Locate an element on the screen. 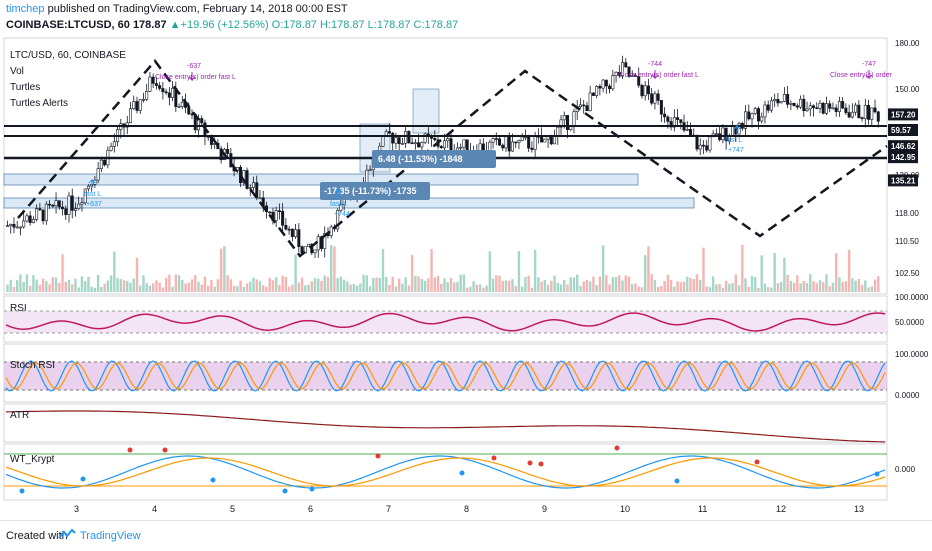 The image size is (932, 551). author-link: timchep is located at coordinates (25, 9).